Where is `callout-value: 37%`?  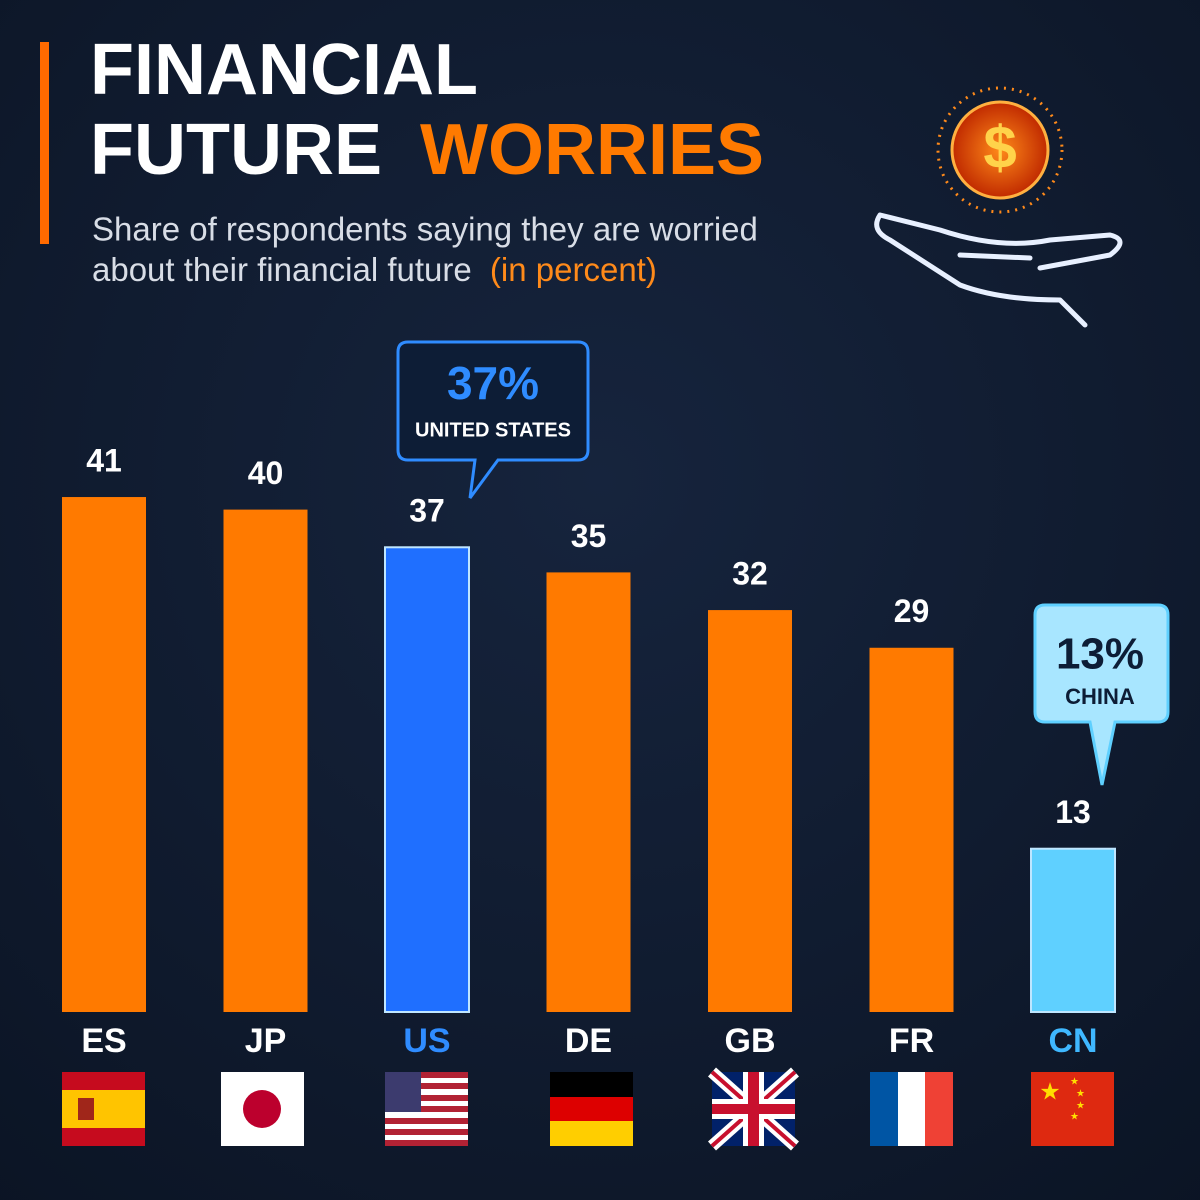 callout-value: 37% is located at coordinates (493, 383).